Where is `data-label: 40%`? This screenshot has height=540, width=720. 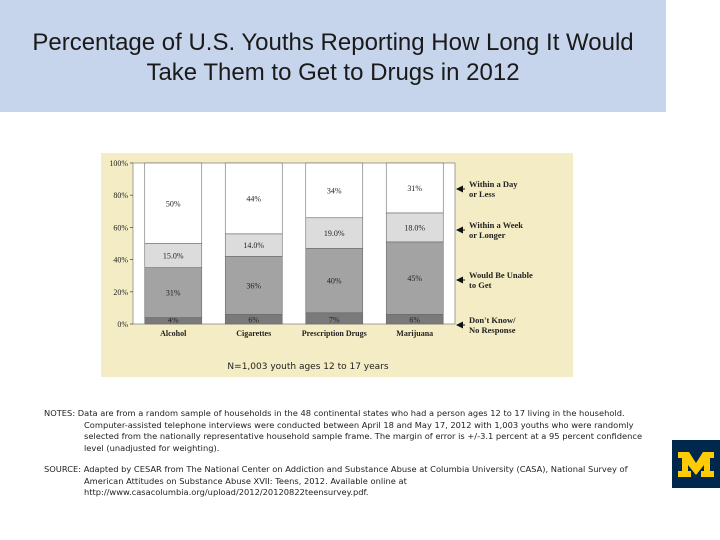 data-label: 40% is located at coordinates (334, 281).